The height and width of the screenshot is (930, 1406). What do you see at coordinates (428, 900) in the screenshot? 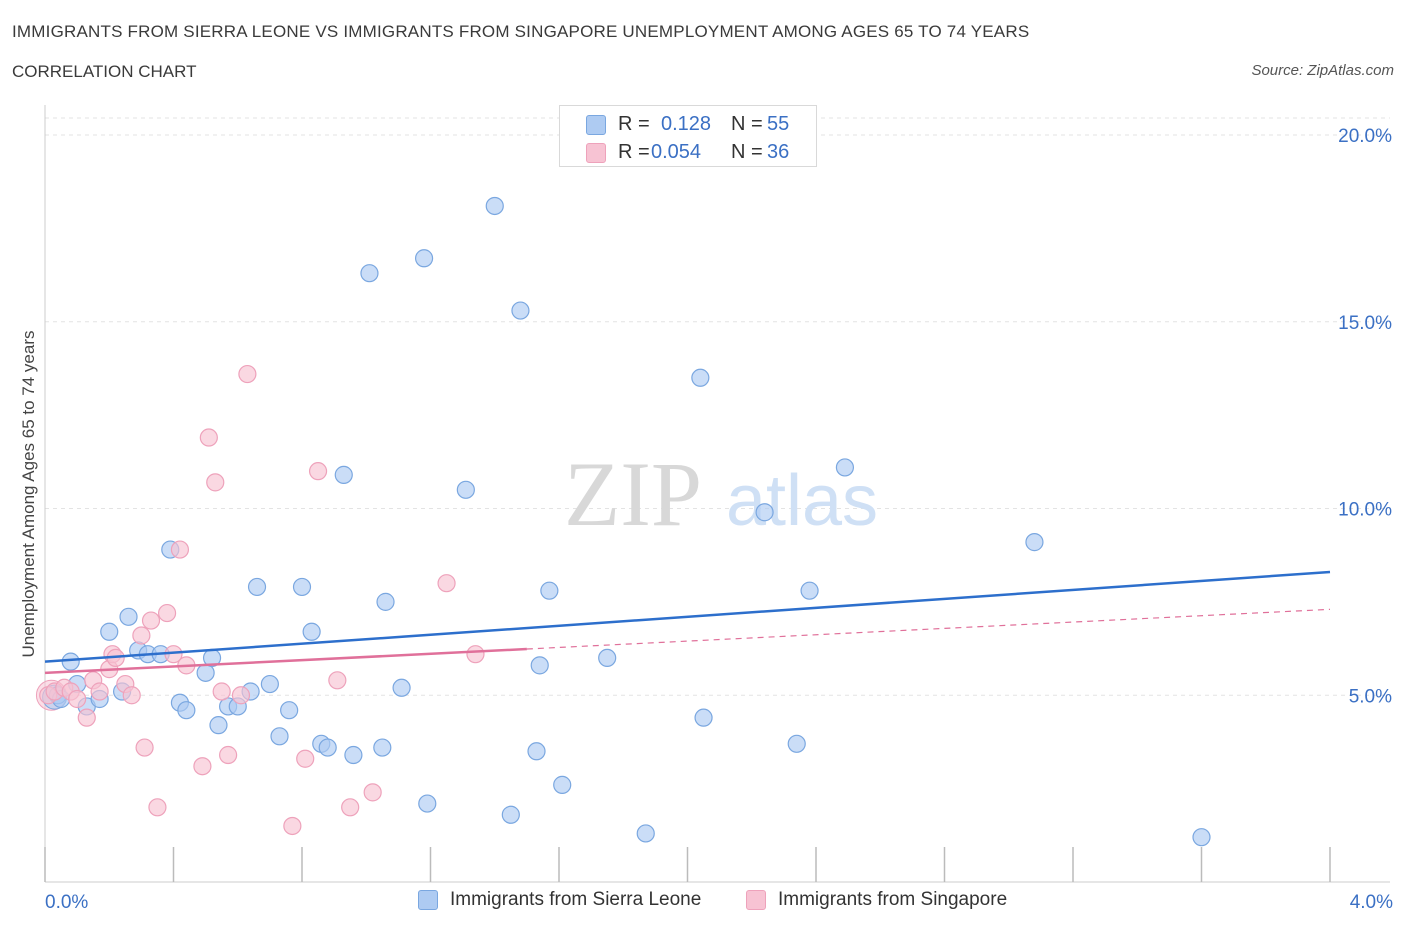
I see `bottom-legend-swatch-sierra-leone` at bounding box center [428, 900].